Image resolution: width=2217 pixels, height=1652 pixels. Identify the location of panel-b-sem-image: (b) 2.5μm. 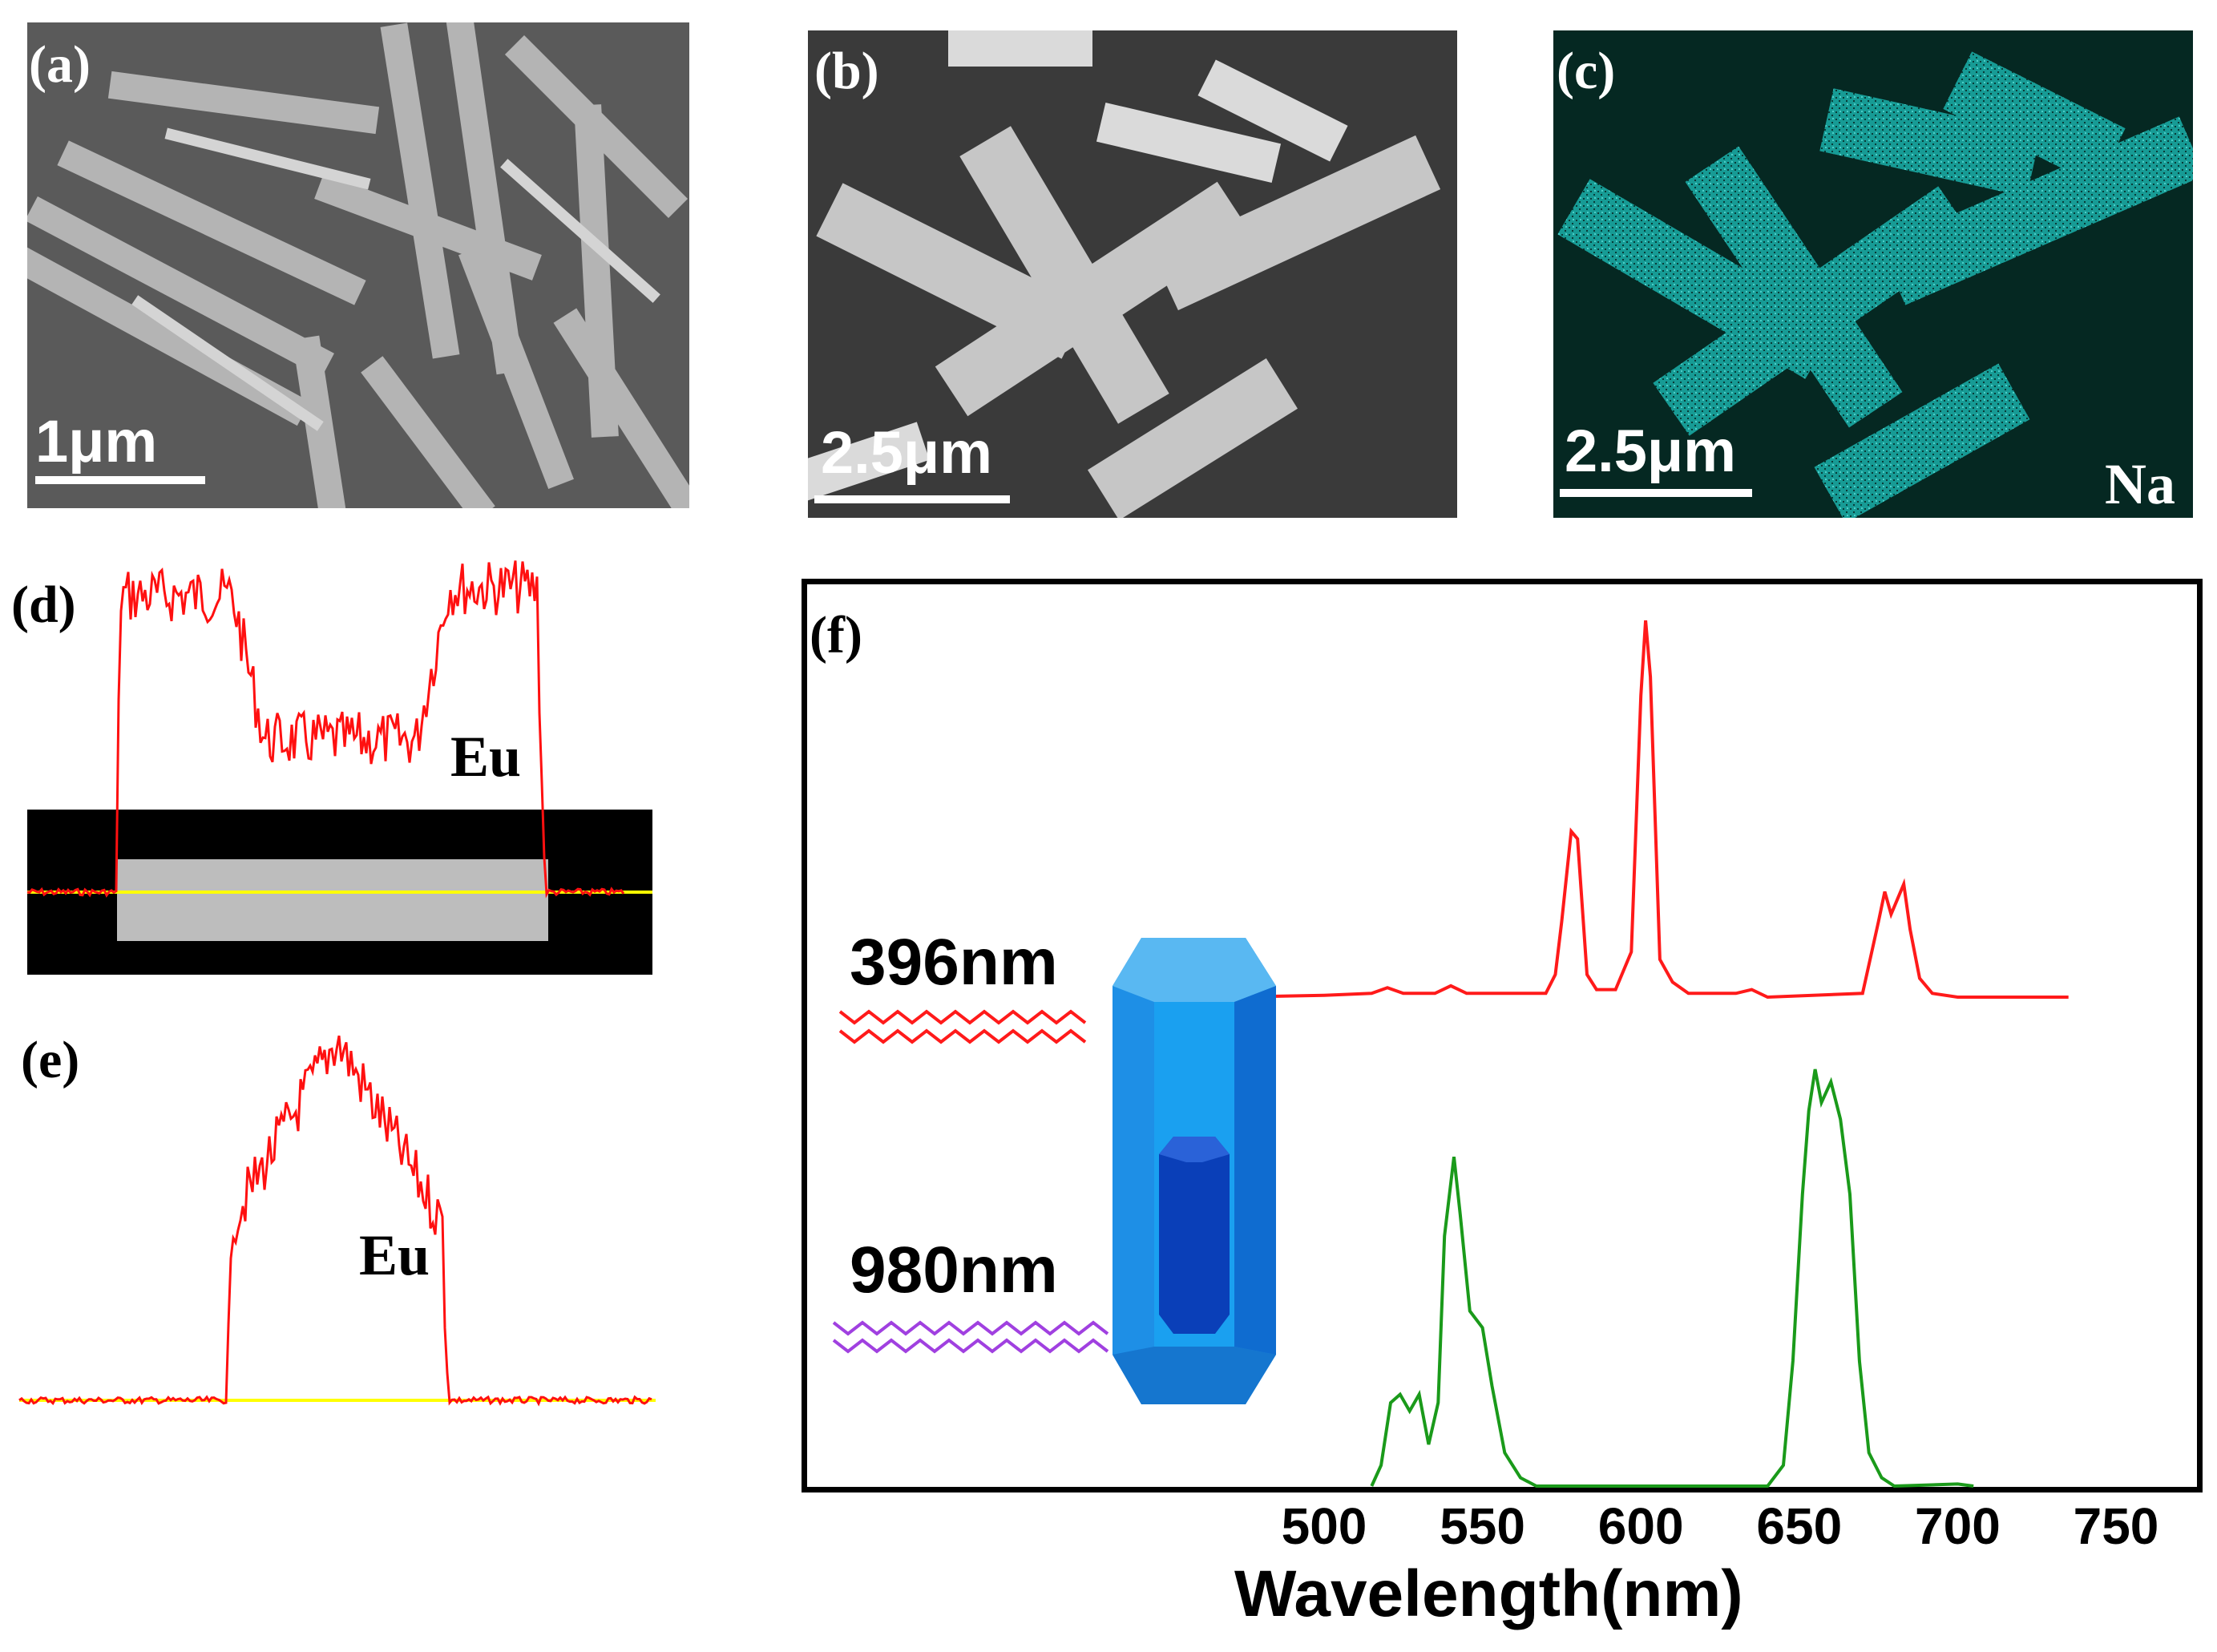
(1132, 274).